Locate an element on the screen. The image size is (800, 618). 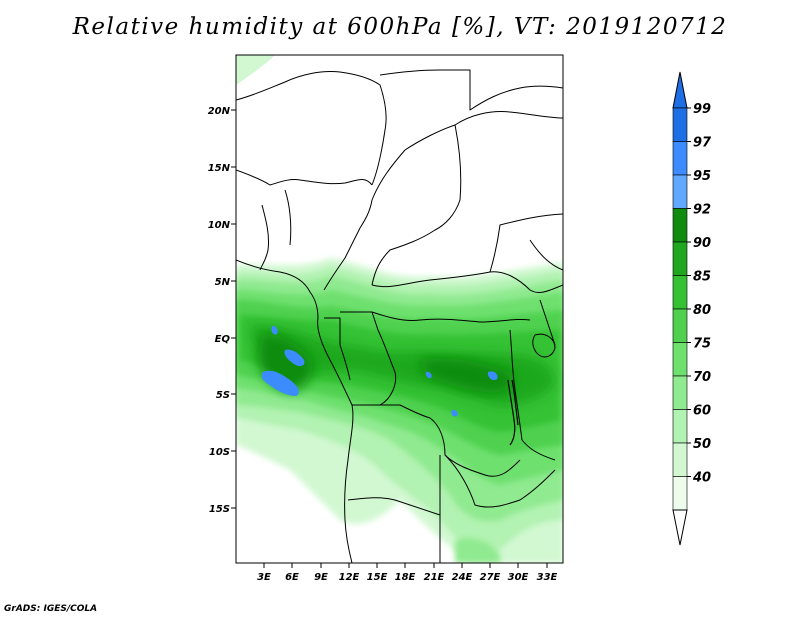
border-zambia is located at coordinates (500, 481).